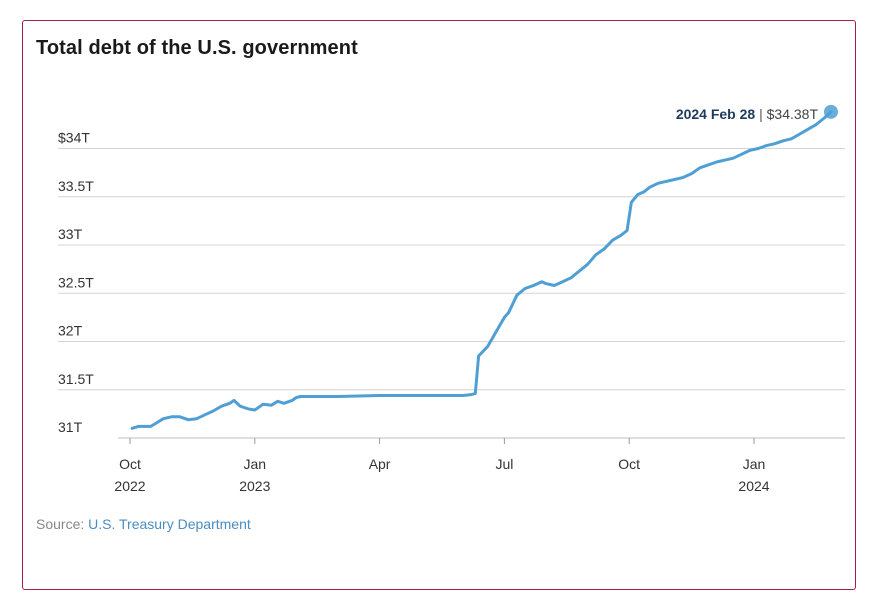 This screenshot has width=880, height=607. What do you see at coordinates (70, 331) in the screenshot?
I see `y-tick-label: 32T` at bounding box center [70, 331].